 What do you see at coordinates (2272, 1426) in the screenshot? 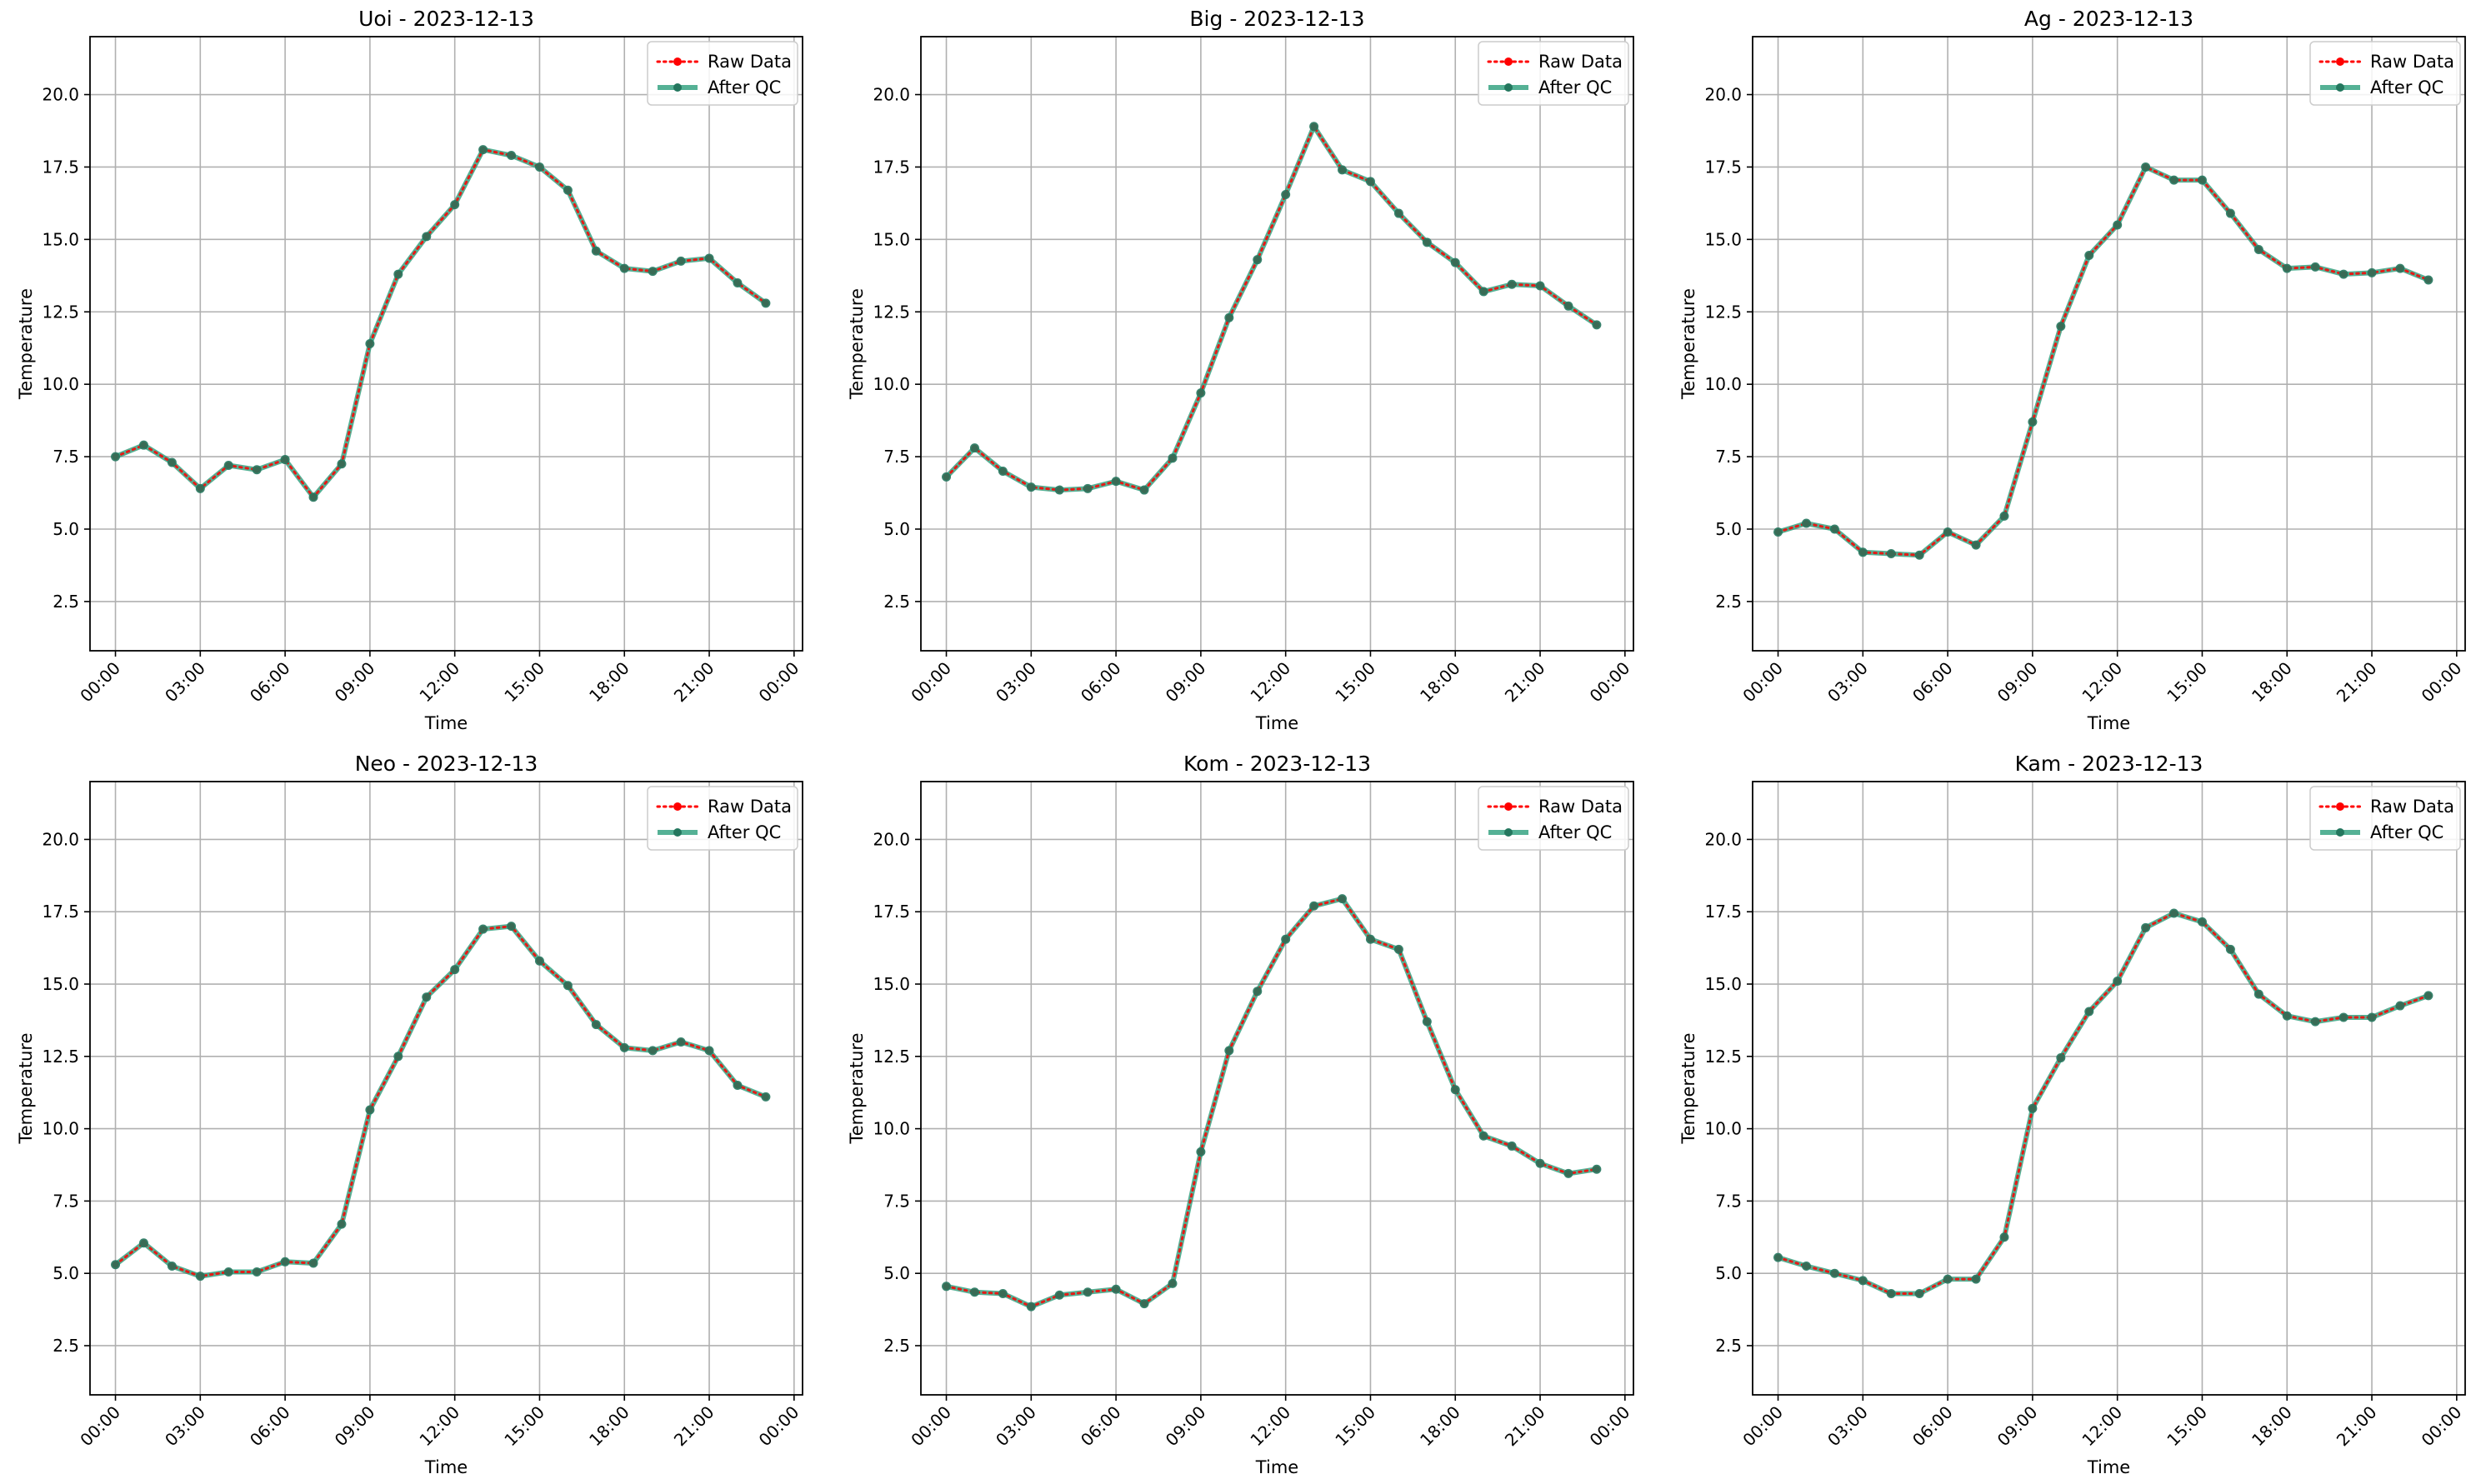
I see `x-tick-label: 18:00` at bounding box center [2272, 1426].